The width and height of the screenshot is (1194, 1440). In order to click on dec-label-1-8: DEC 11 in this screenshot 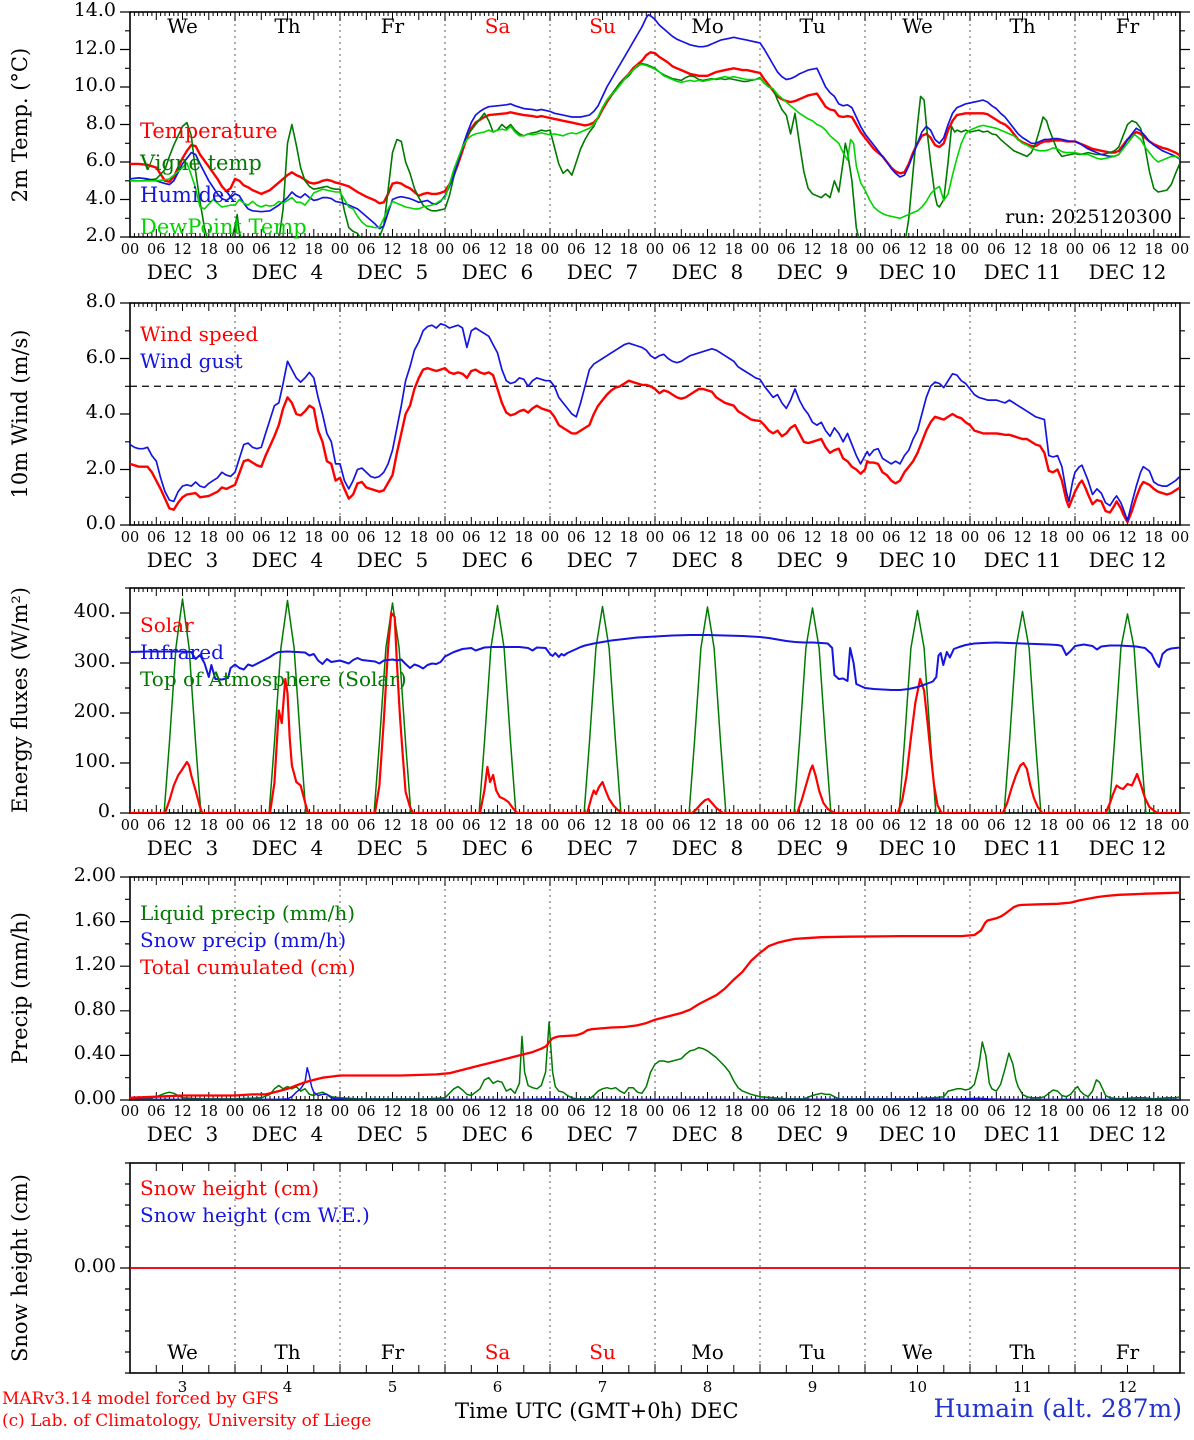, I will do `click(1022, 560)`.